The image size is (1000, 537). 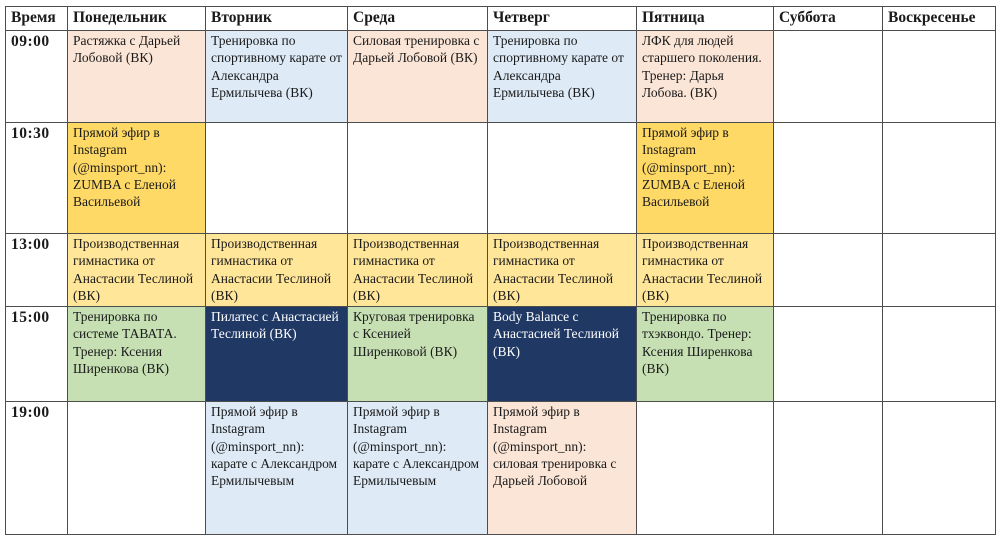 I want to click on cell-1900-sun, so click(x=939, y=468).